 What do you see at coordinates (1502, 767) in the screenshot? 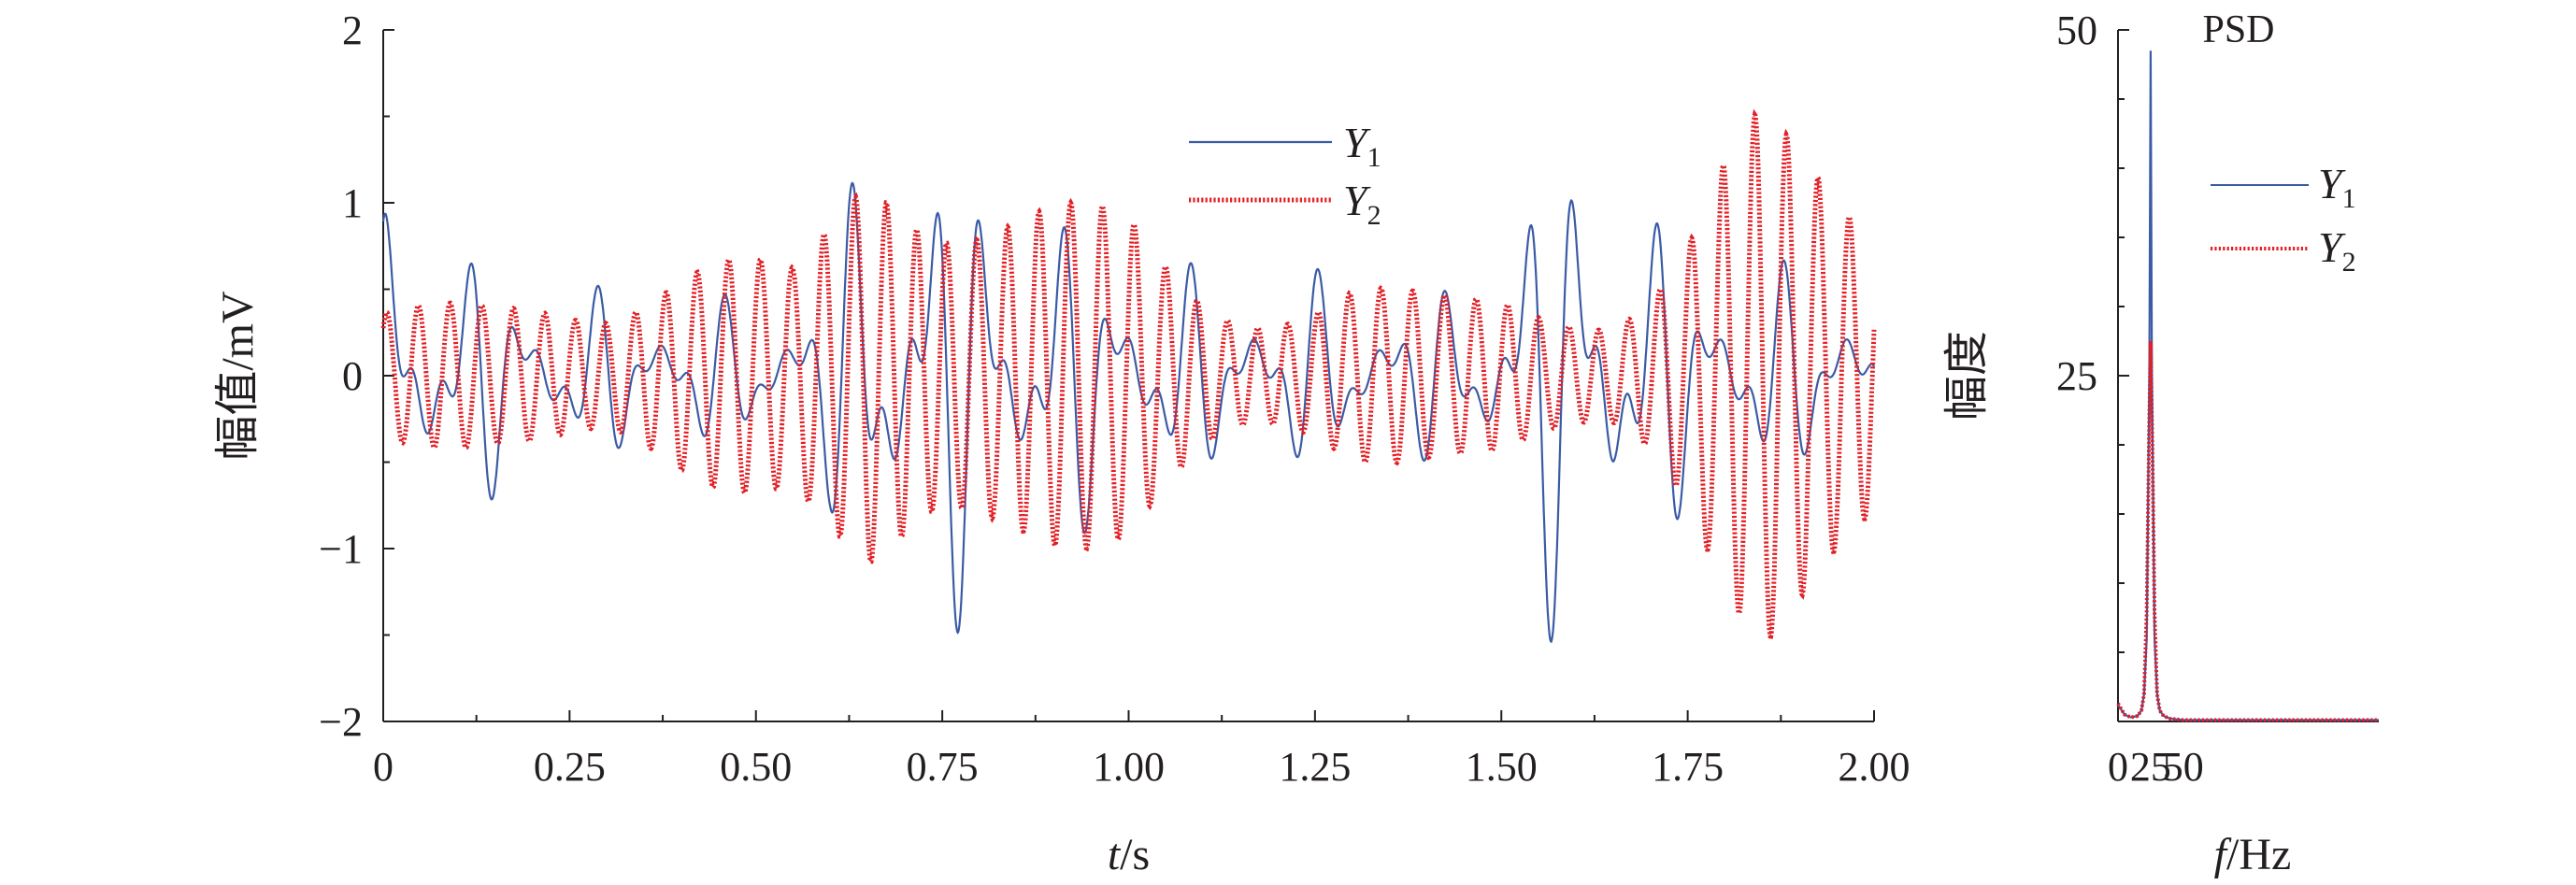
I see `x-tick-label: 1.50` at bounding box center [1502, 767].